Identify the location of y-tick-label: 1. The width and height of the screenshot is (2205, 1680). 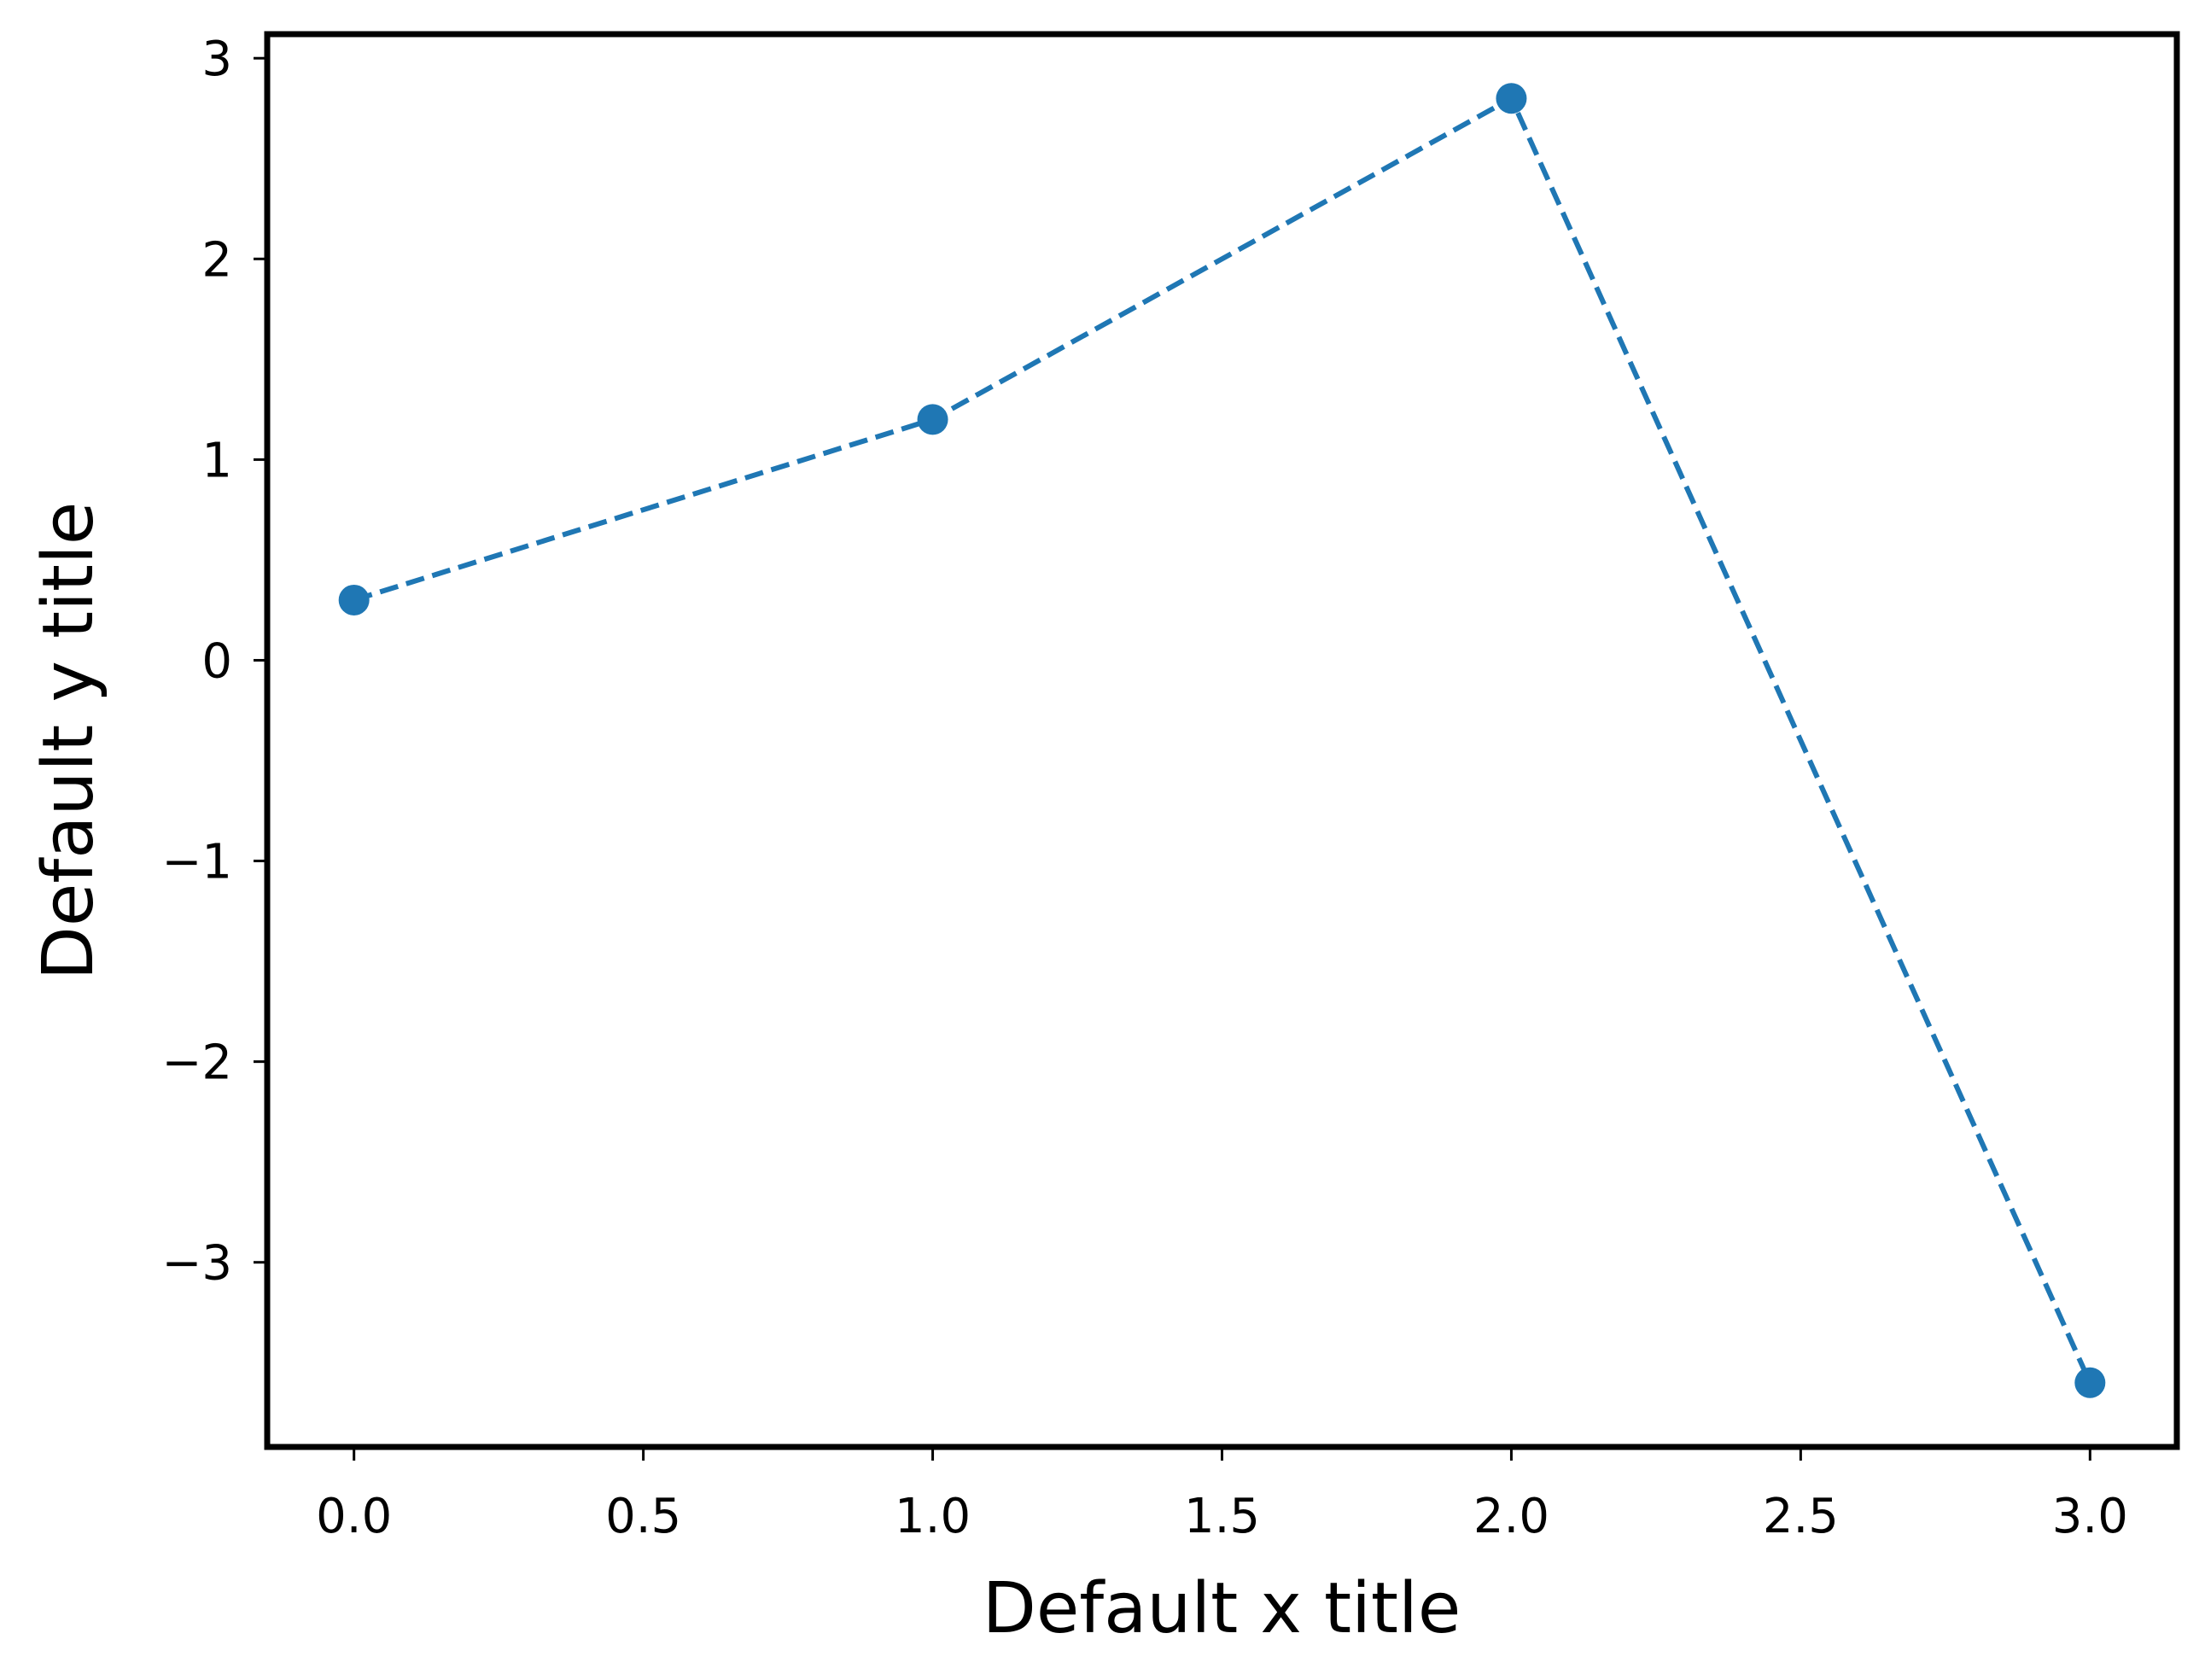
(216, 460).